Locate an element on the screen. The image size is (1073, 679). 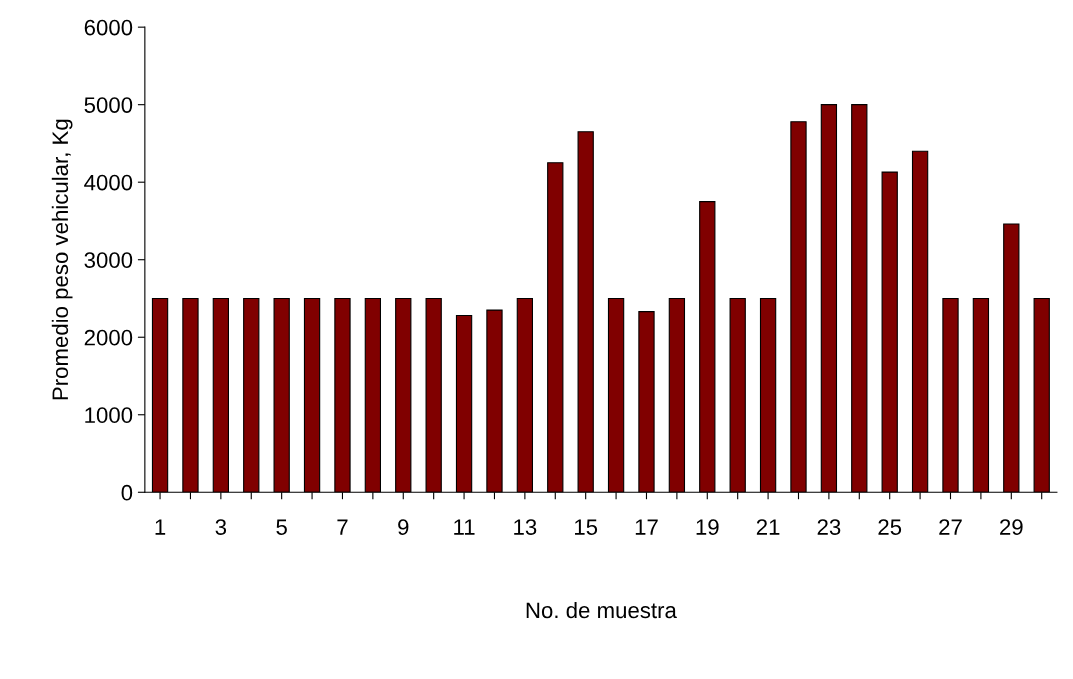
x-tick-label: 29 is located at coordinates (1011, 527).